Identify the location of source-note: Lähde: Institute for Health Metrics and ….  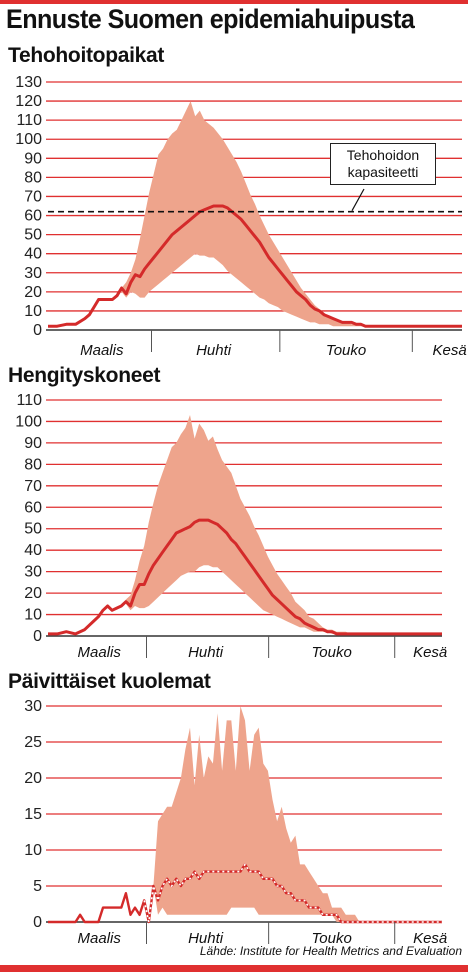
(330, 951).